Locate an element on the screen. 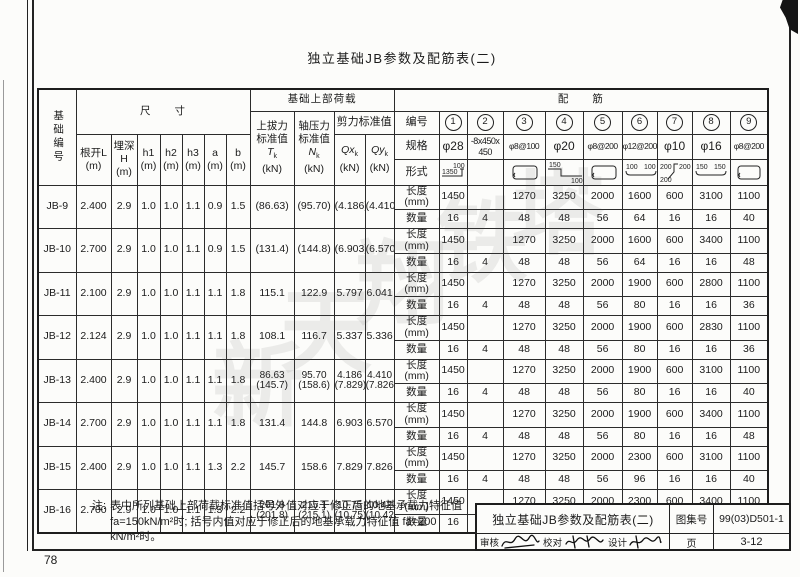 The height and width of the screenshot is (577, 800). svg-text: 100 is located at coordinates (632, 167).